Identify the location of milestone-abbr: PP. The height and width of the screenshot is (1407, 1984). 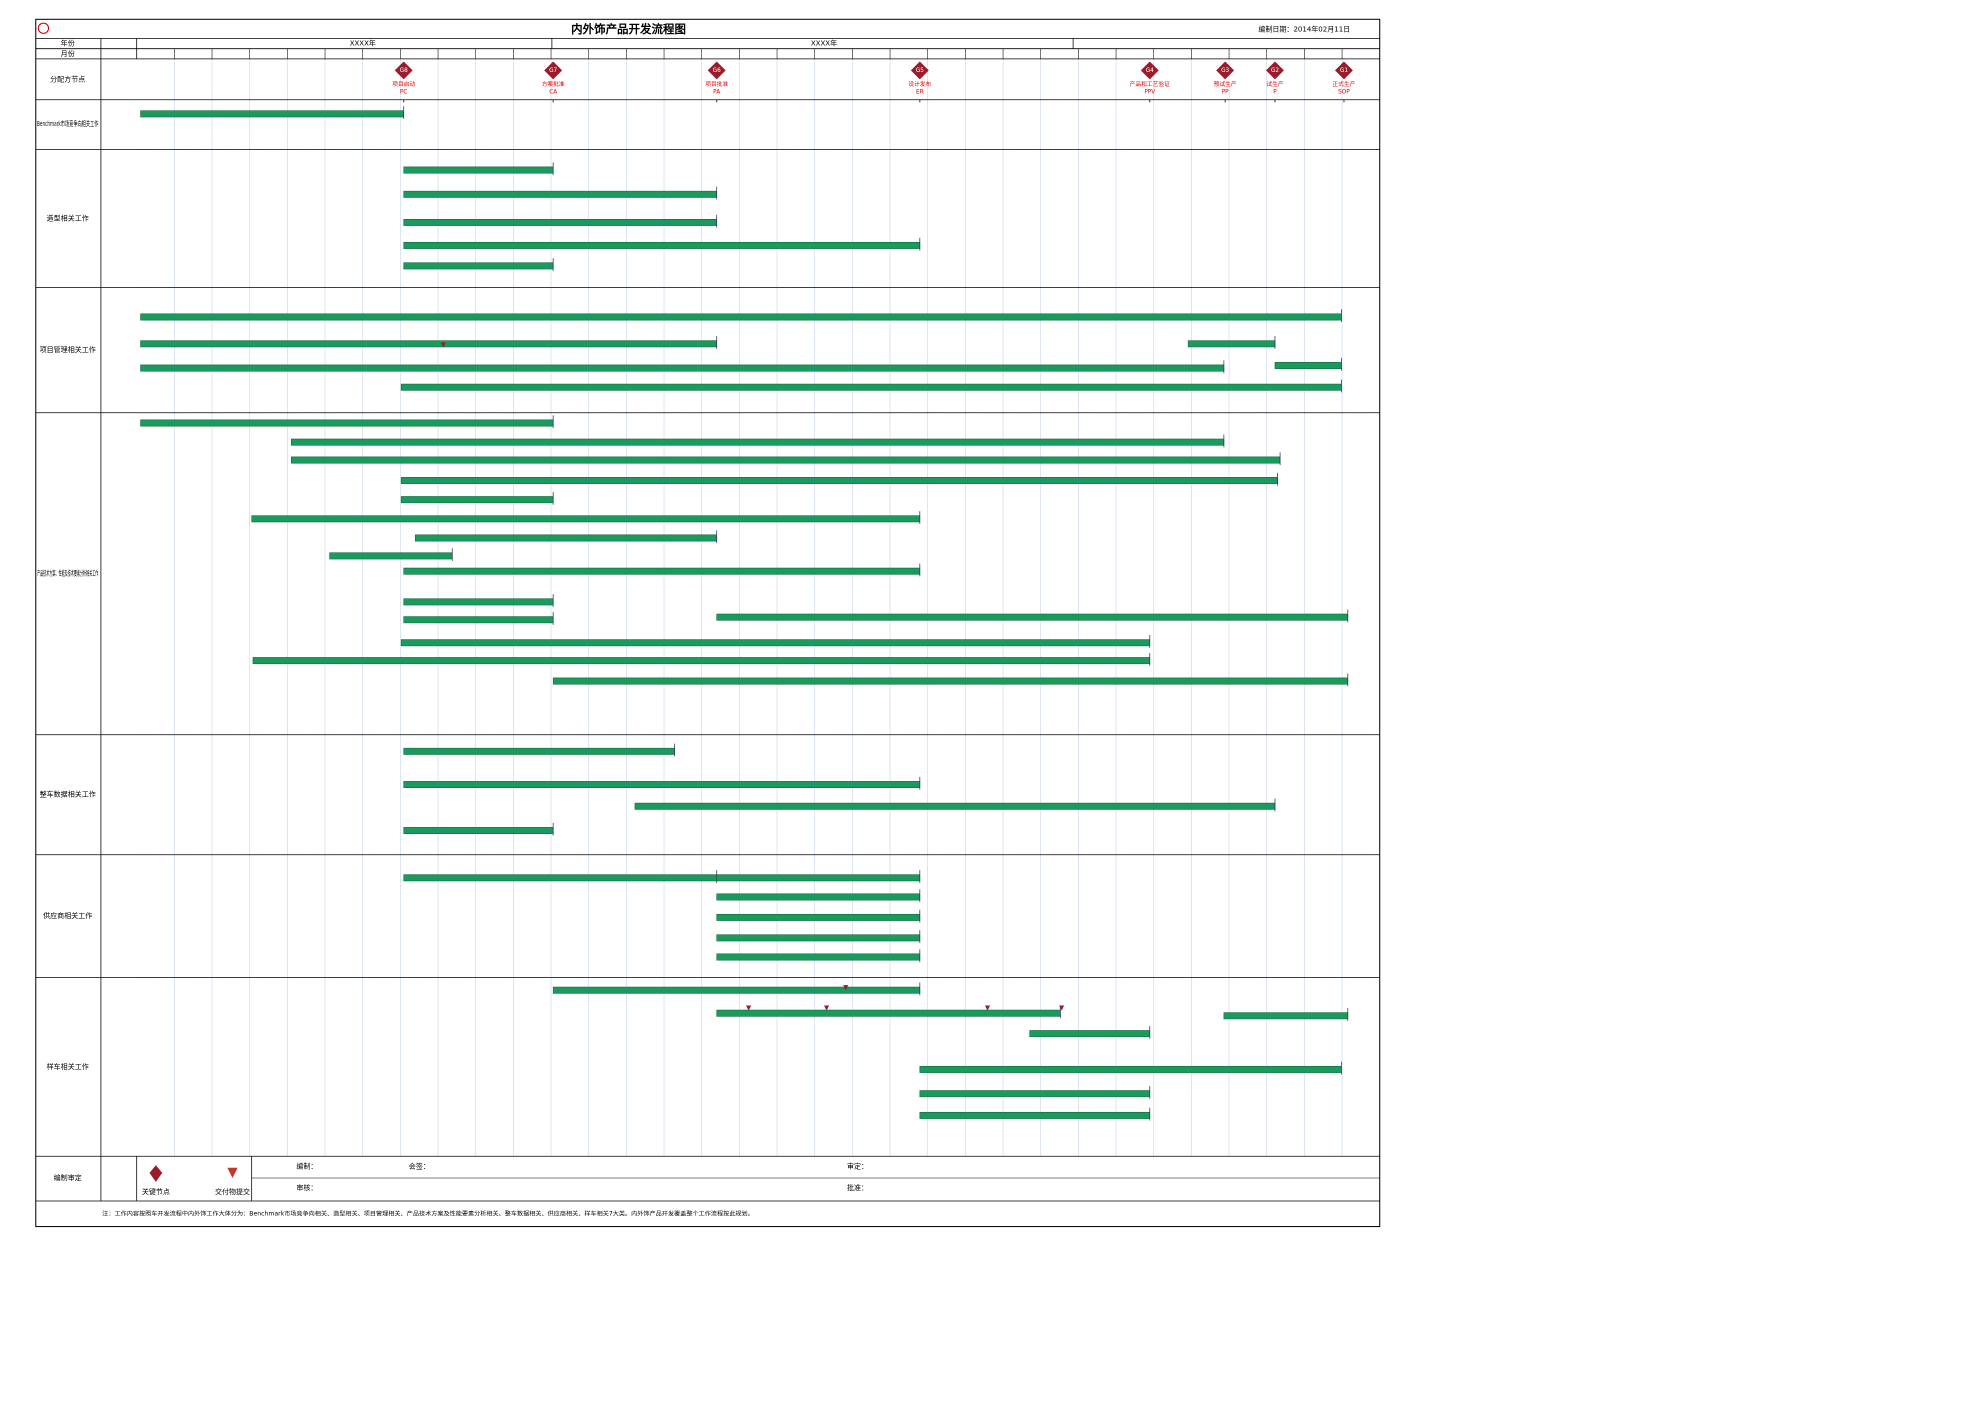
(1225, 93).